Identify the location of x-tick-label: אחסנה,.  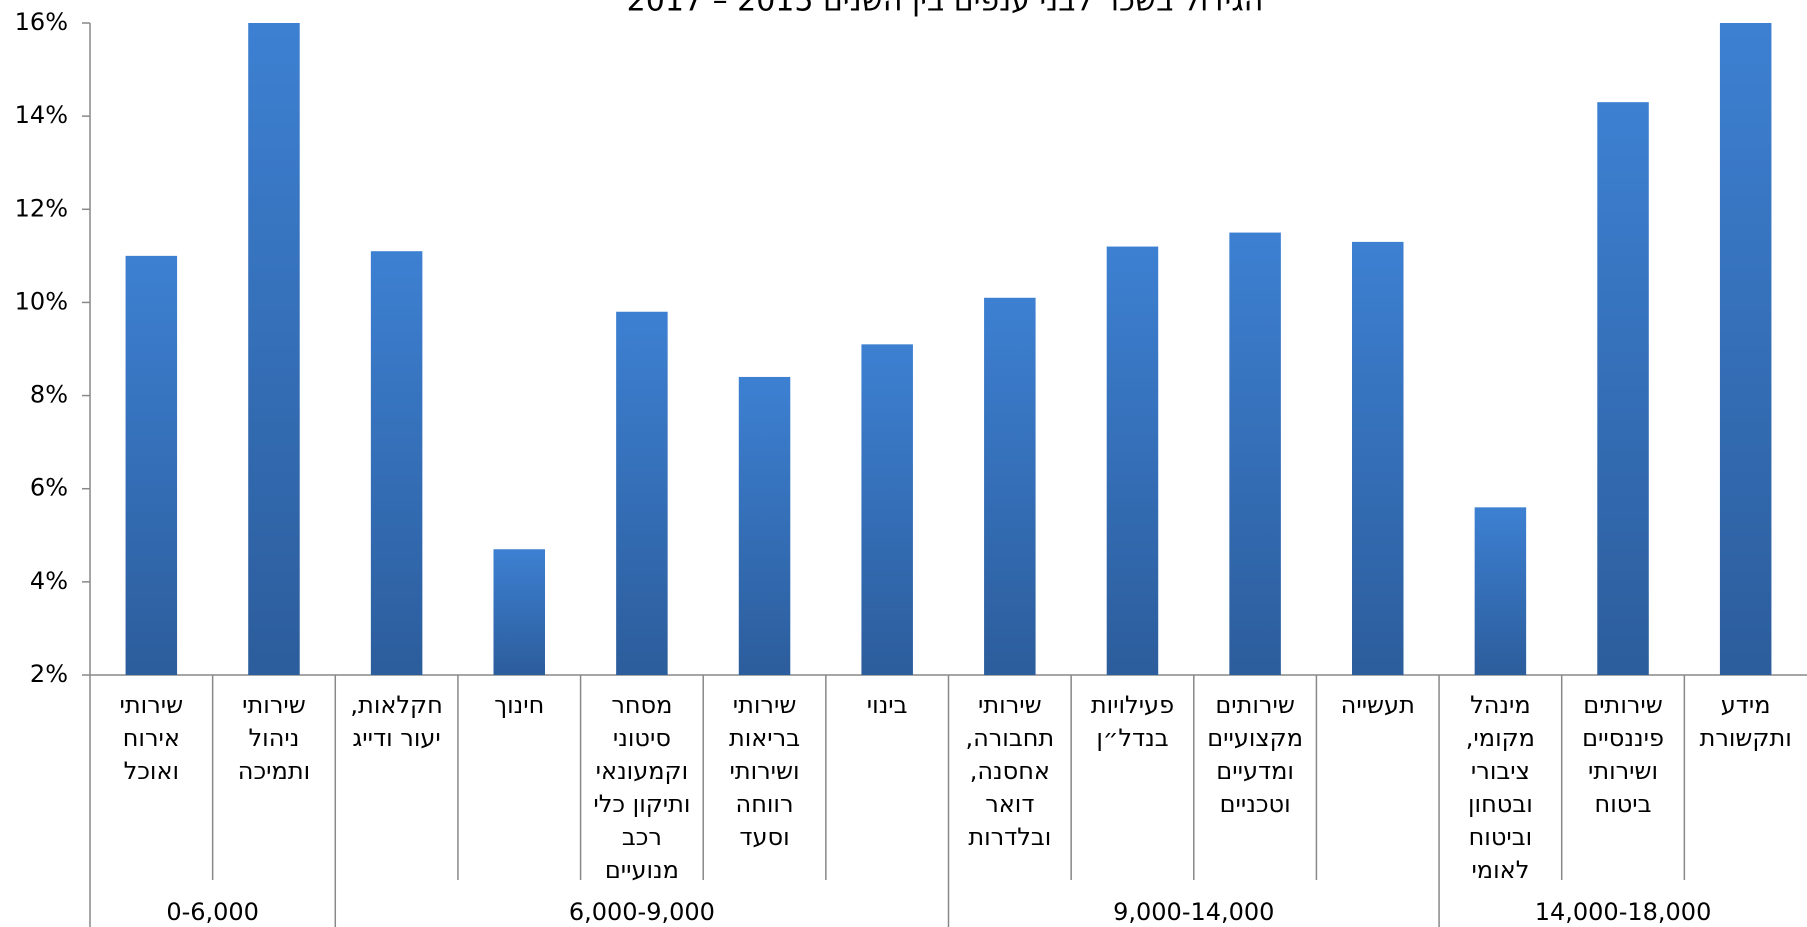
(1010, 771).